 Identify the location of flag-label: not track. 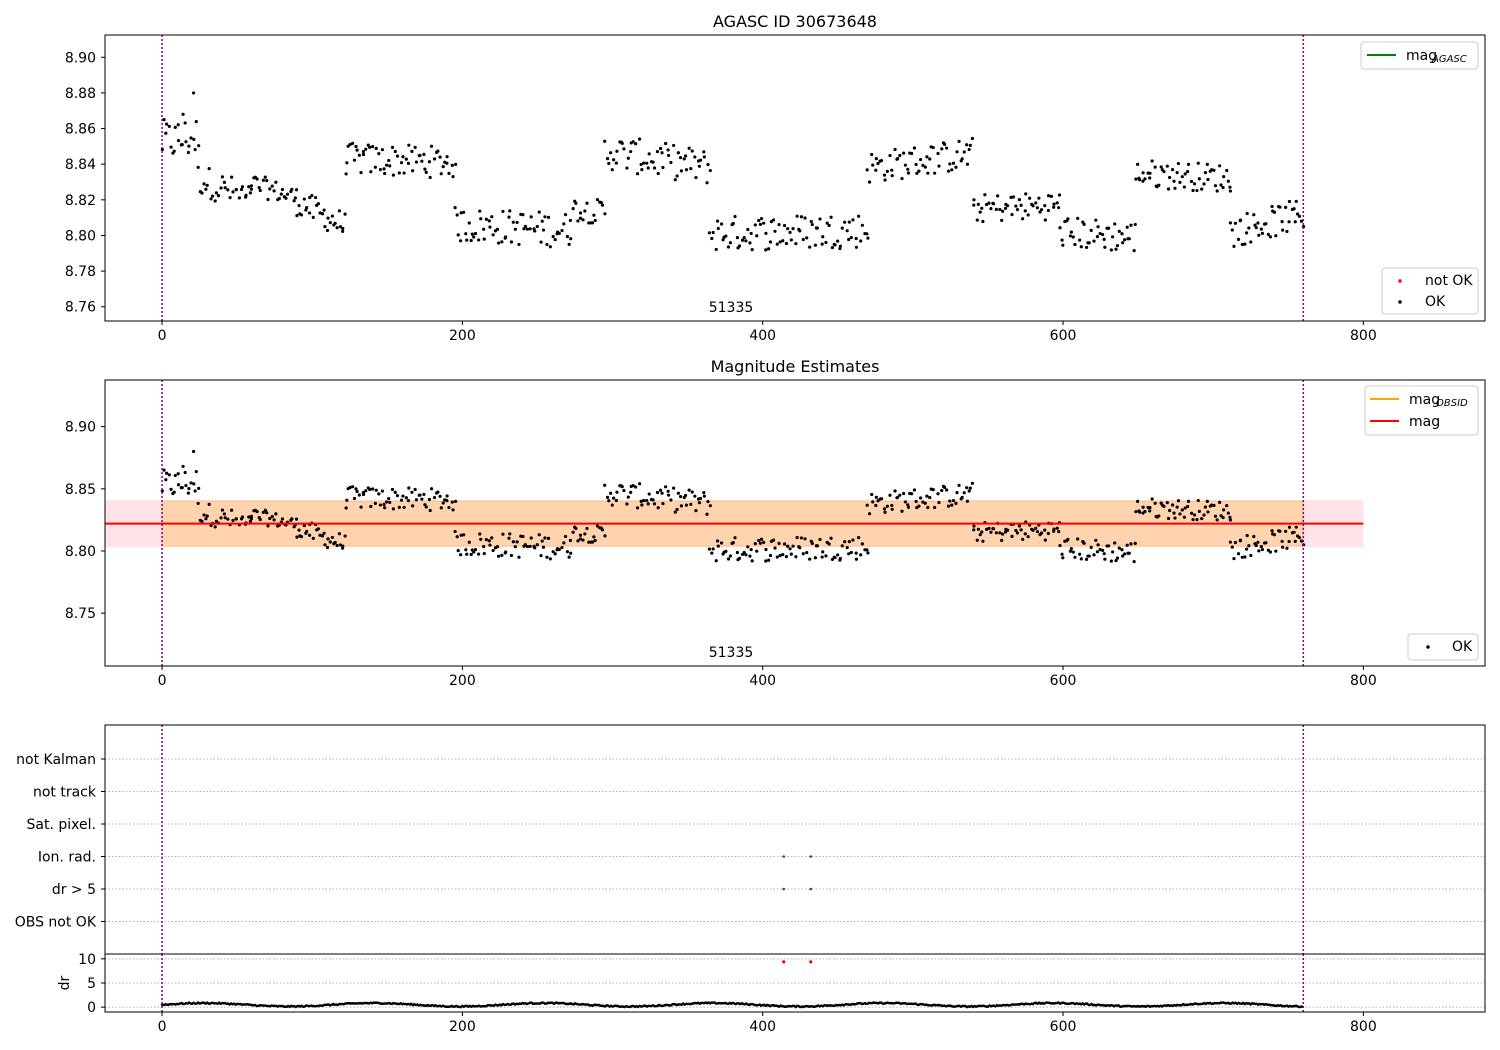
(65, 793).